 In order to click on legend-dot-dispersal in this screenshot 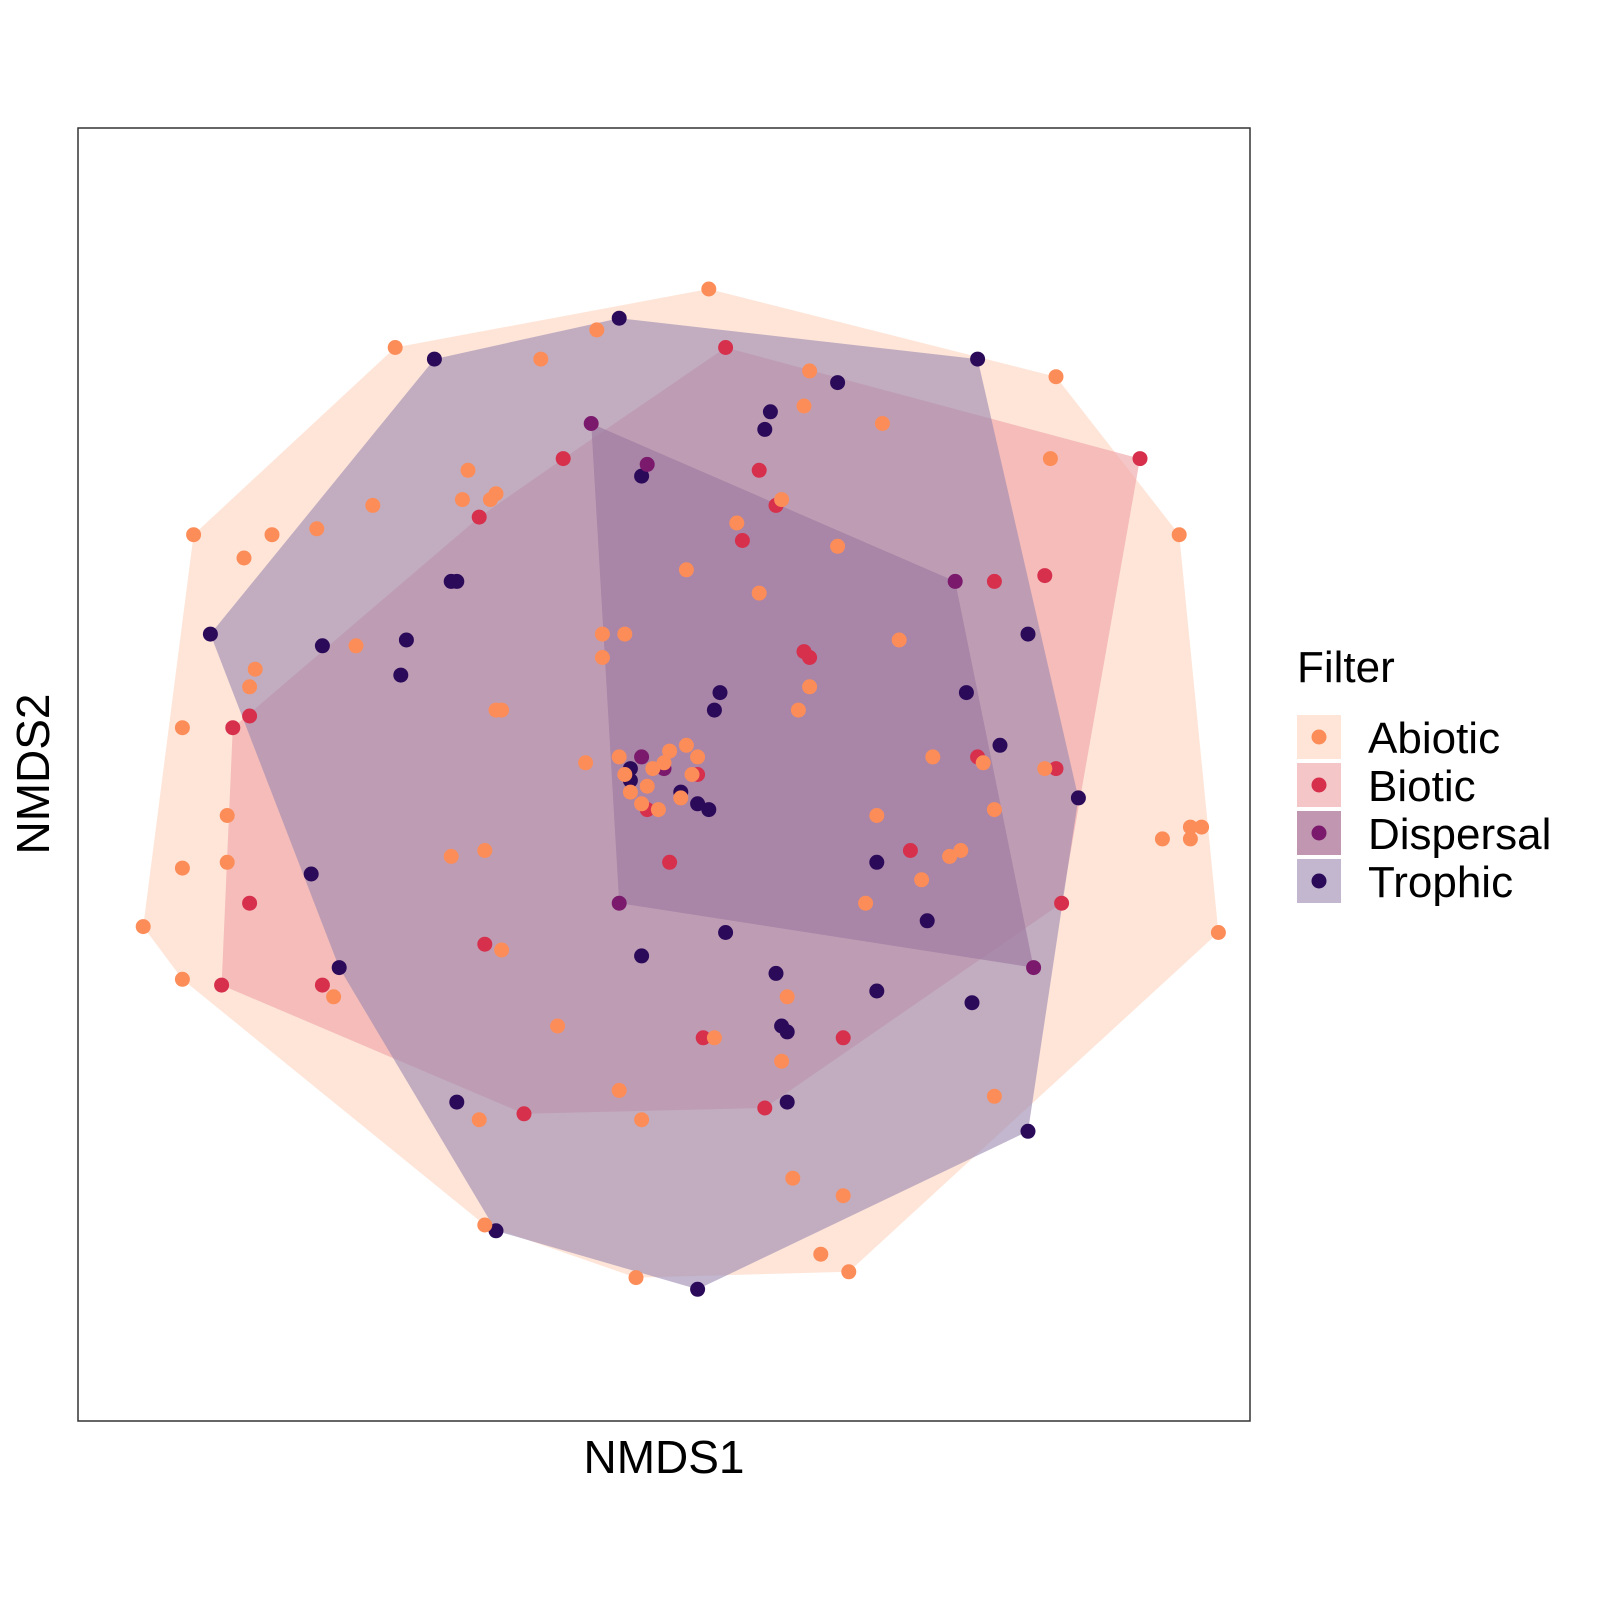, I will do `click(1319, 833)`.